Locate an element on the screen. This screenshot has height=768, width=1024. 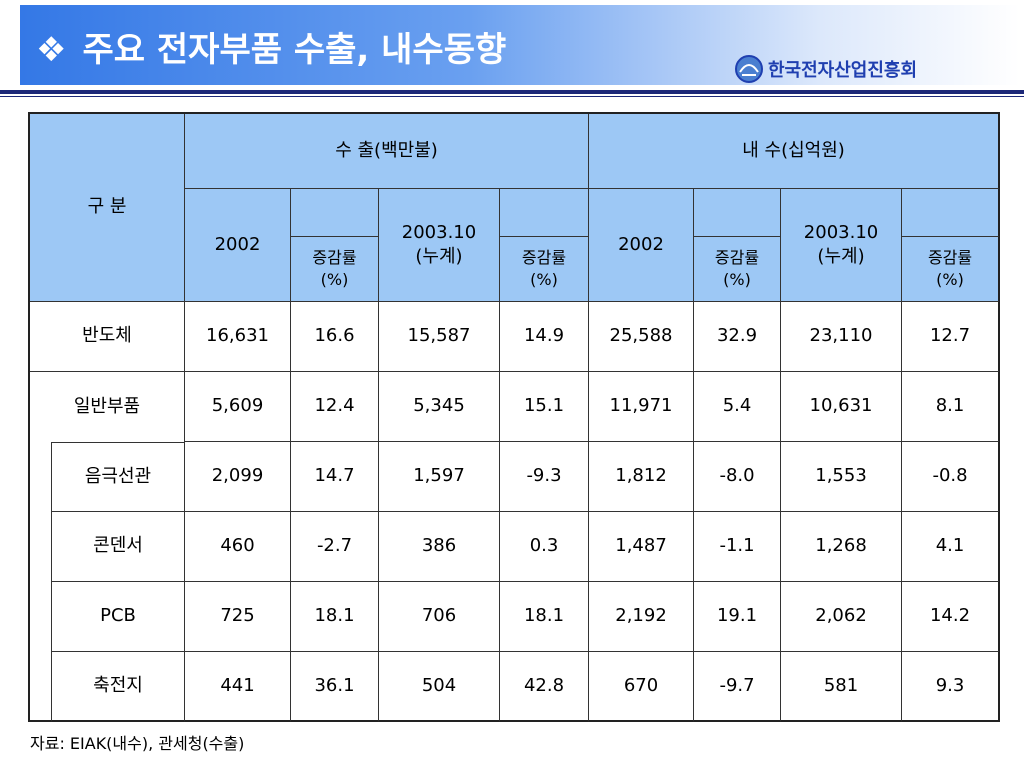
table-row: 증감률 (%) 증감률 (%) 증감률 (%) 증감률 (%) is located at coordinates (515, 269).